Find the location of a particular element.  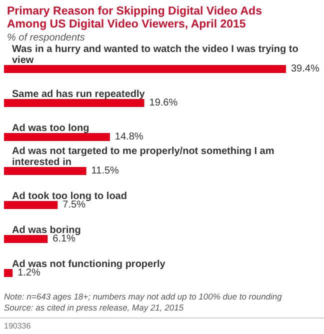

data-label: 1.2% is located at coordinates (29, 273).